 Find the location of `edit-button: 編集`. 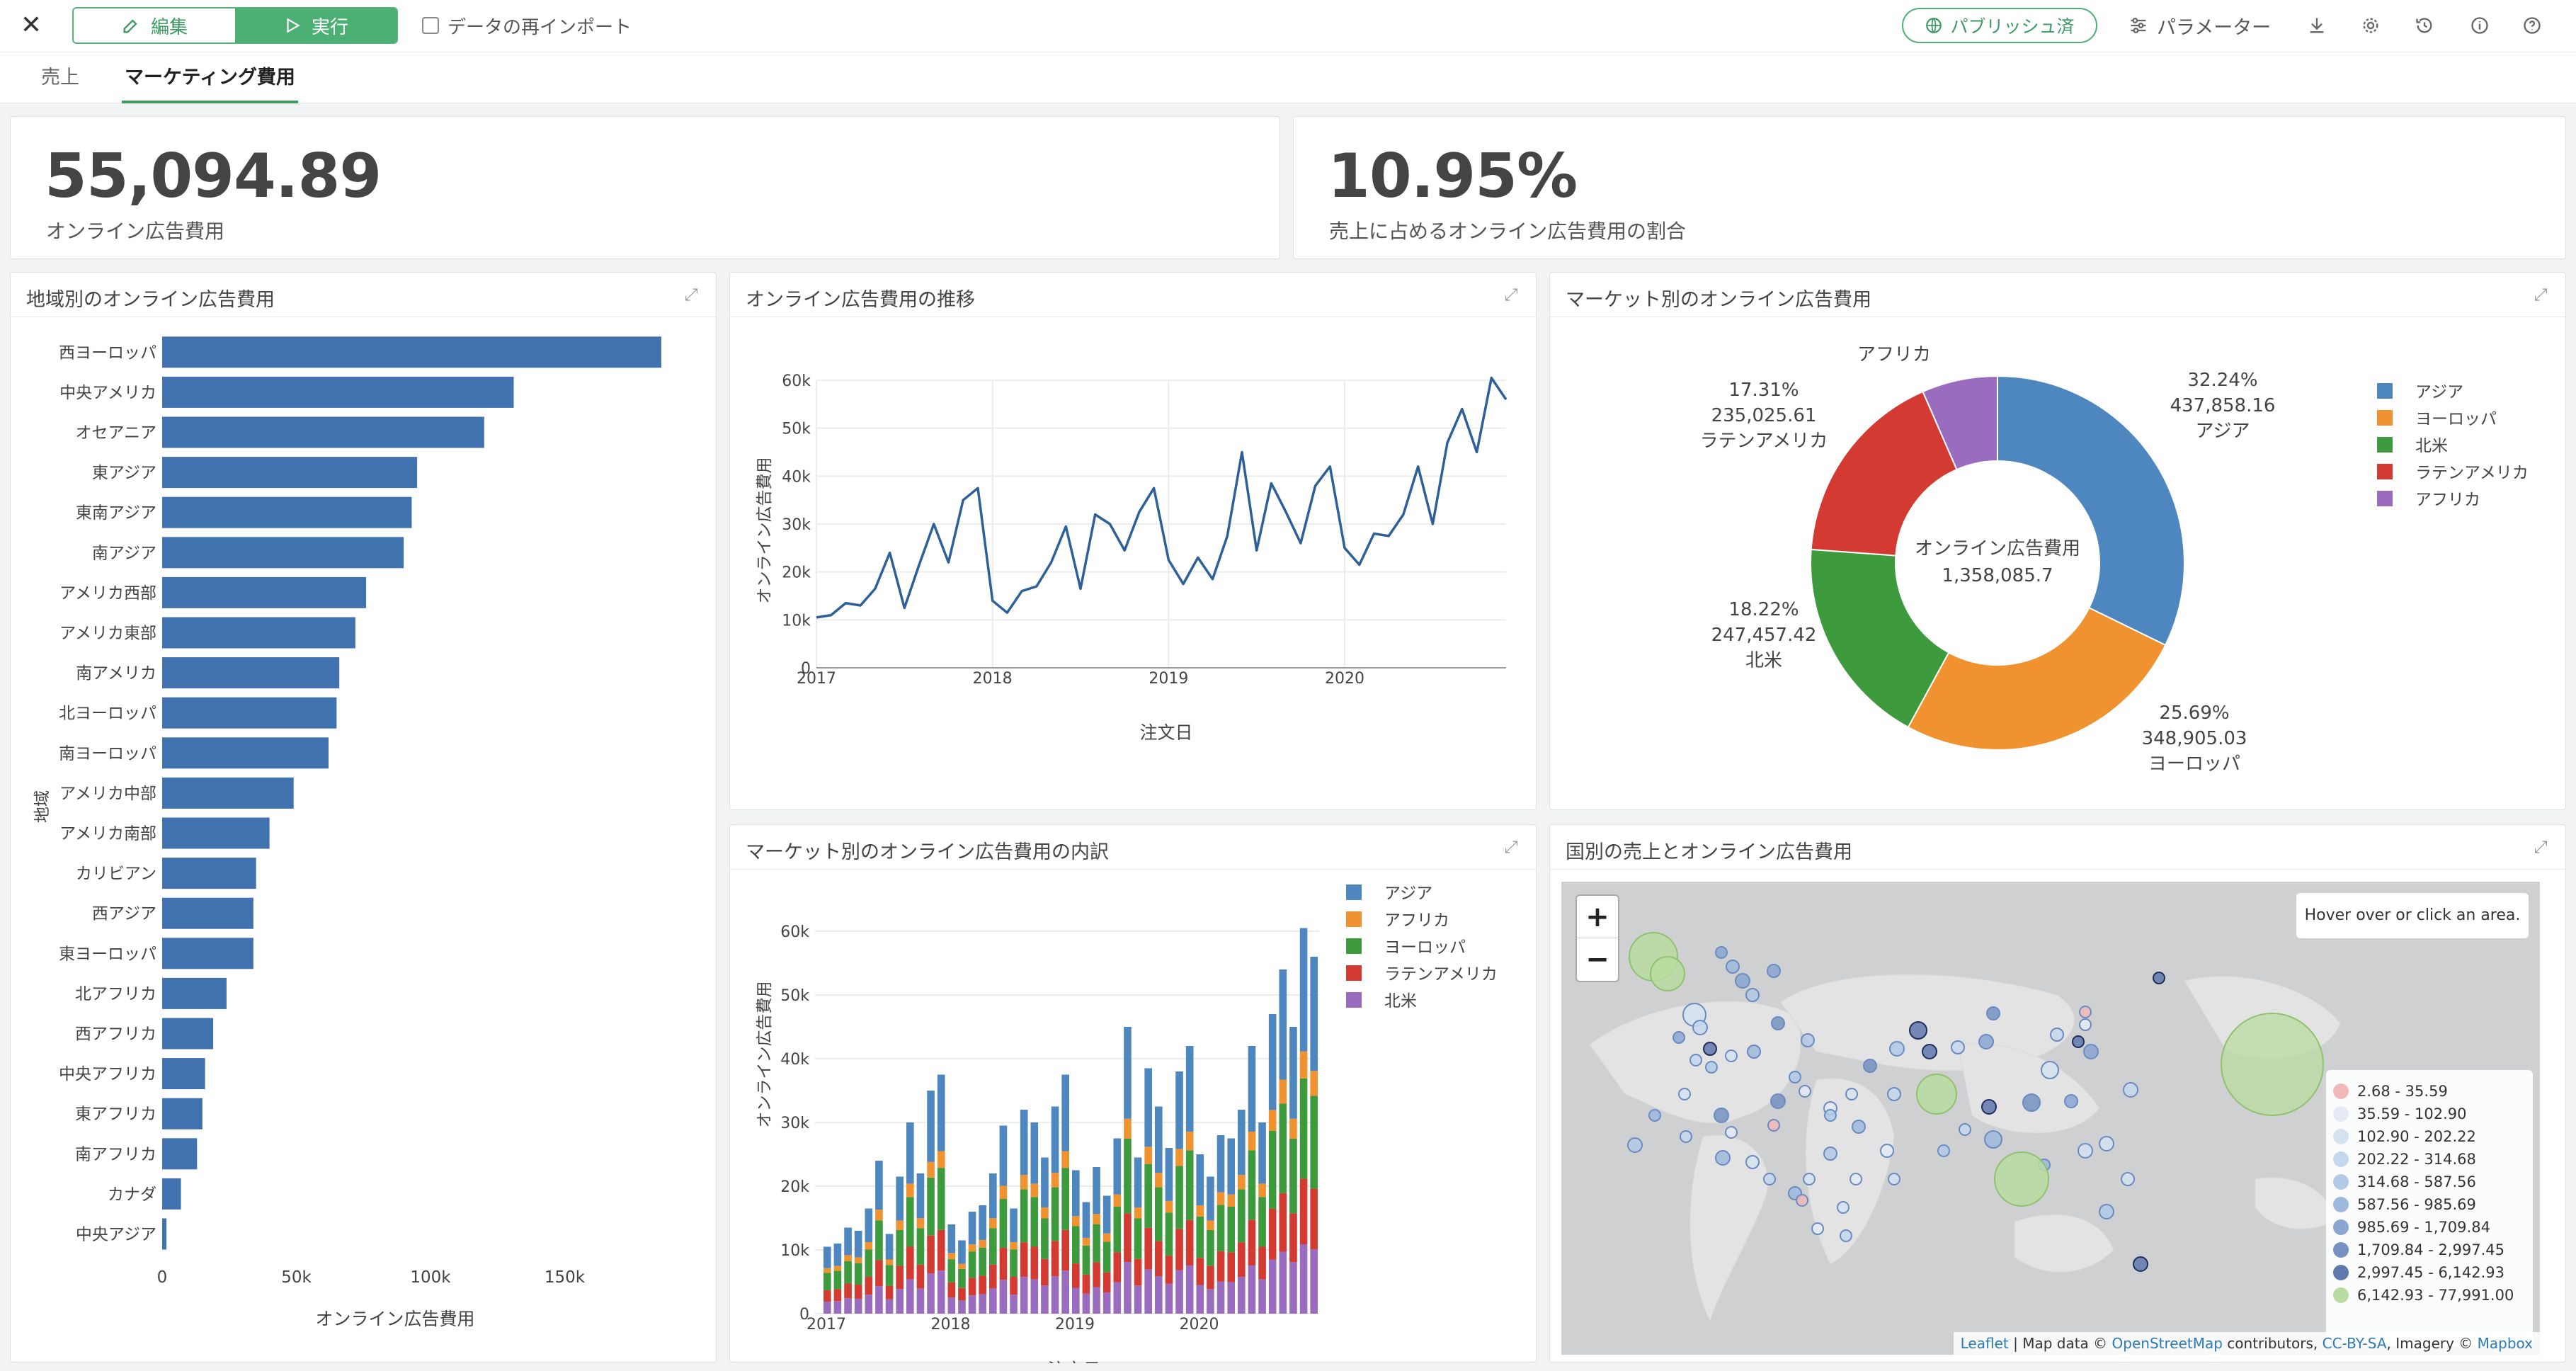

edit-button: 編集 is located at coordinates (154, 25).